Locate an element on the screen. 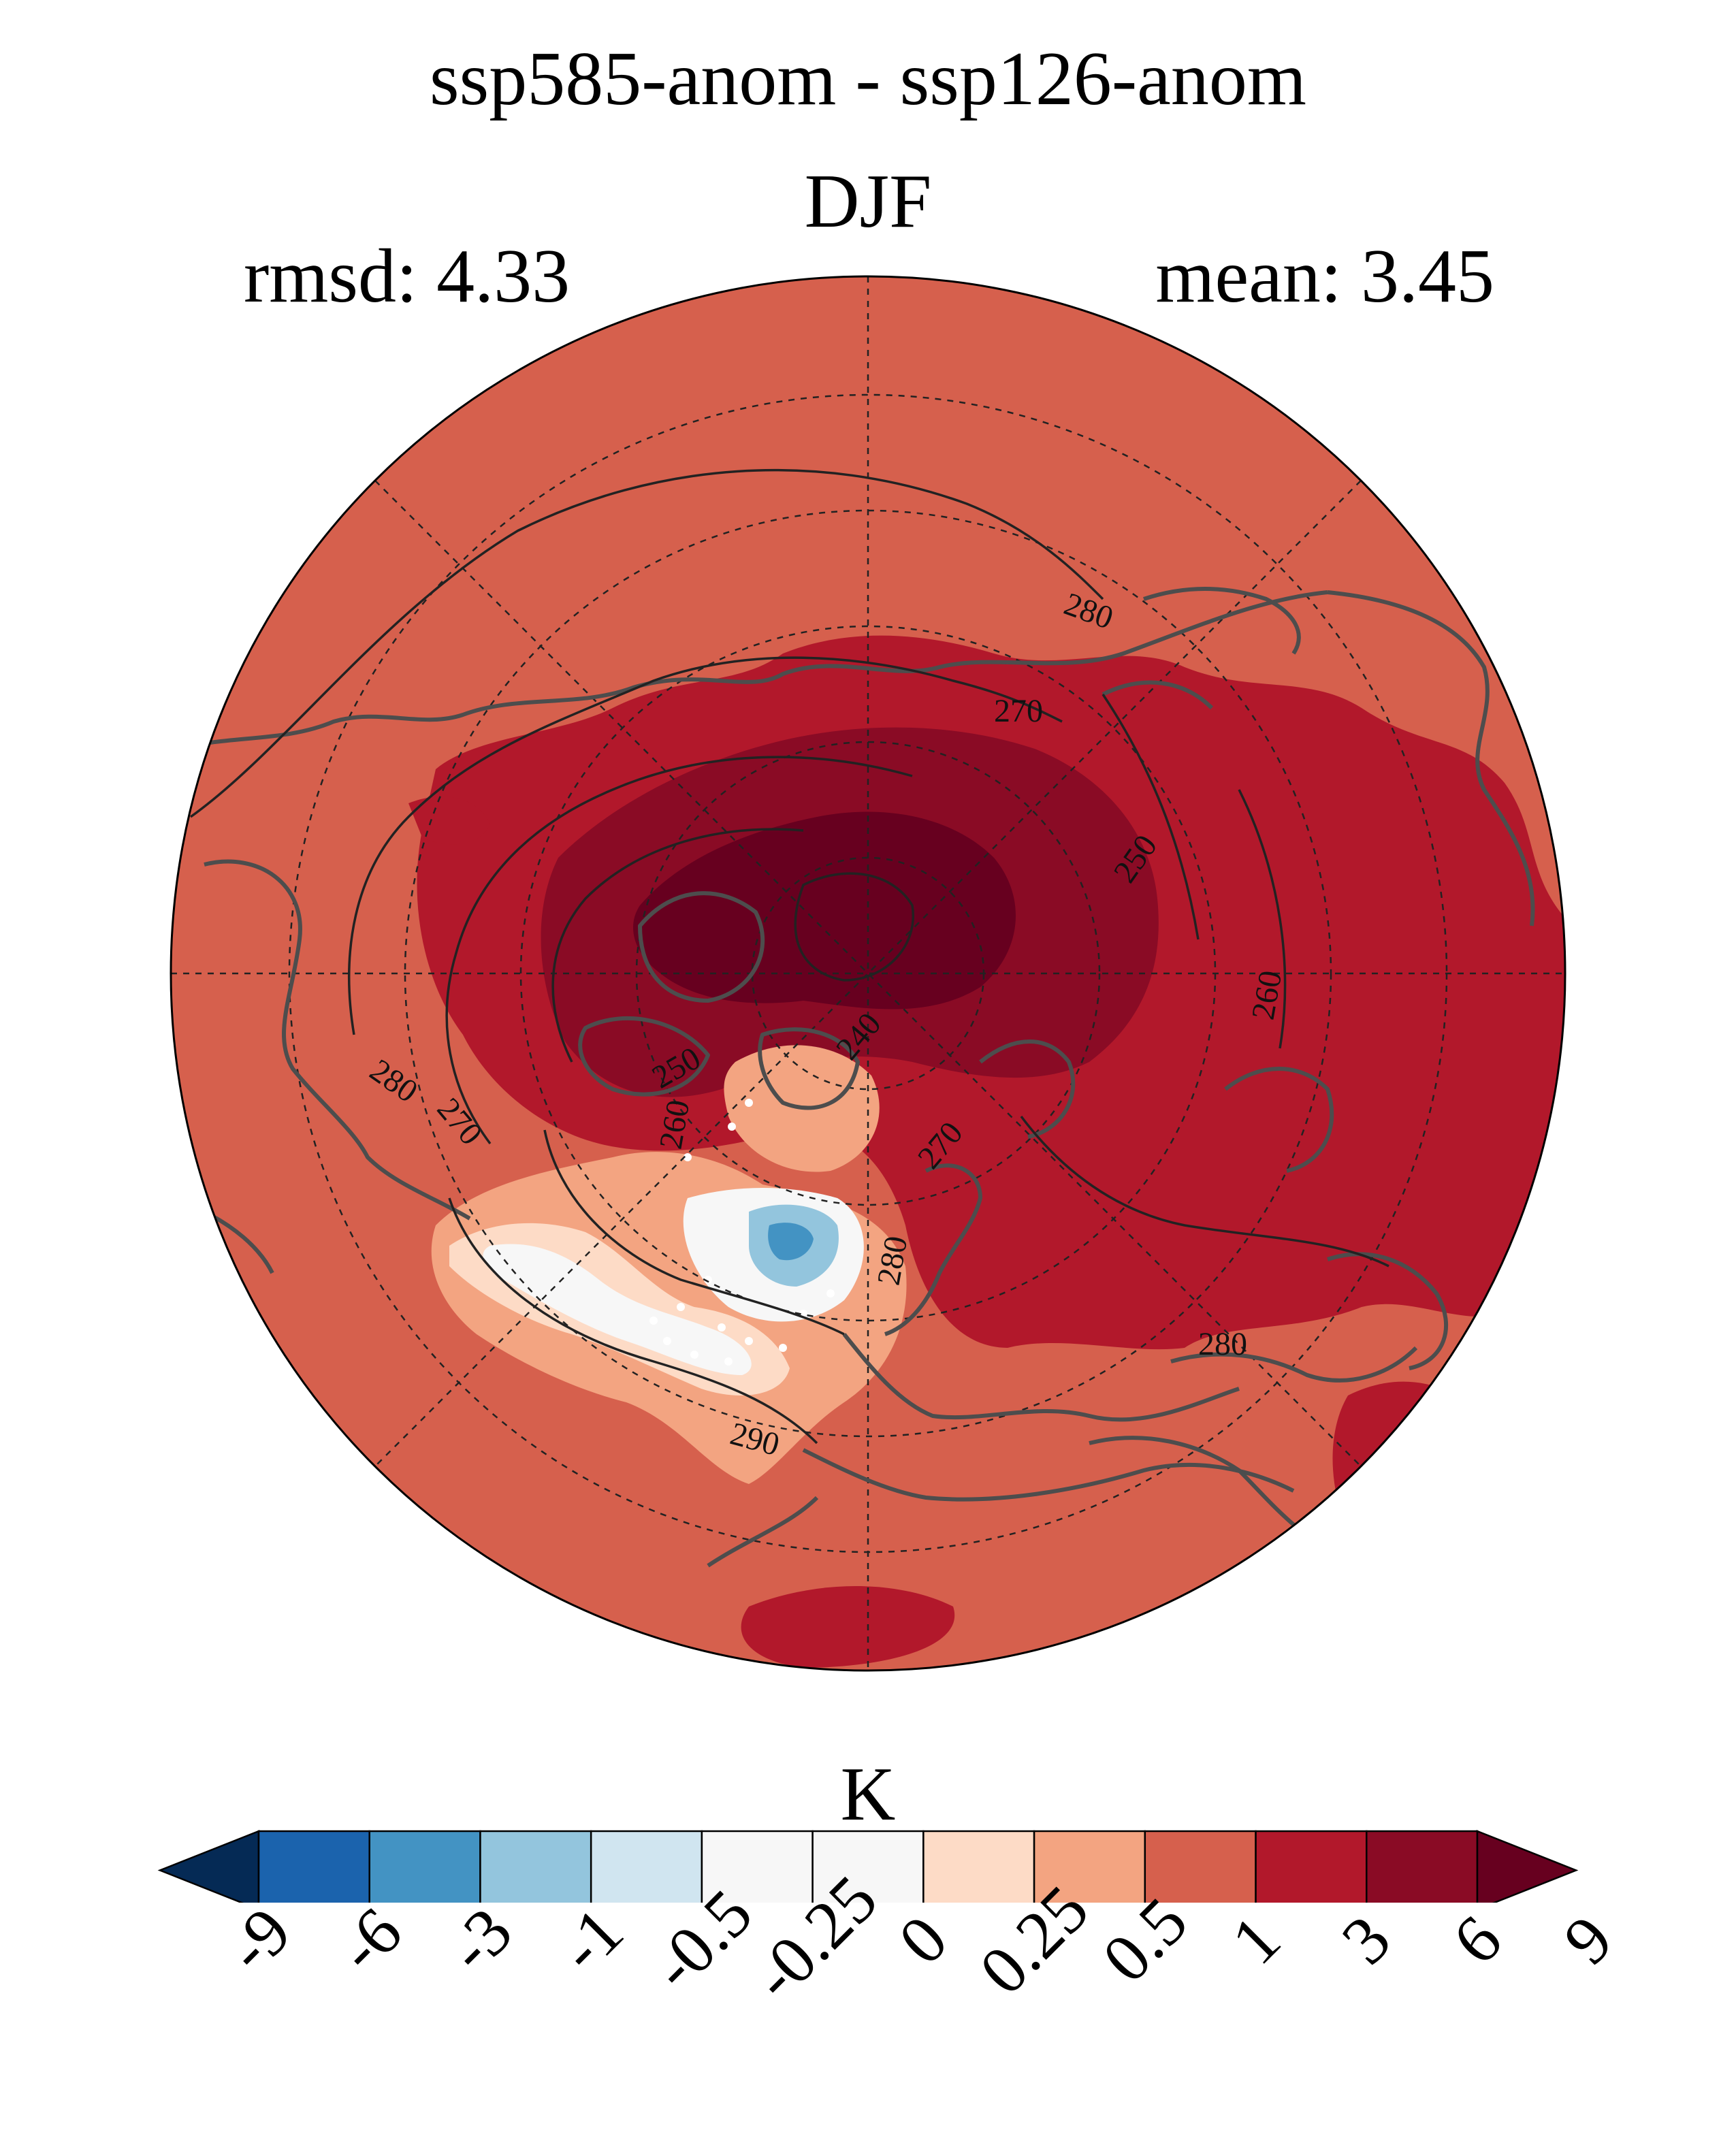 The height and width of the screenshot is (2130, 1736). colorbar is located at coordinates (868, 1866).